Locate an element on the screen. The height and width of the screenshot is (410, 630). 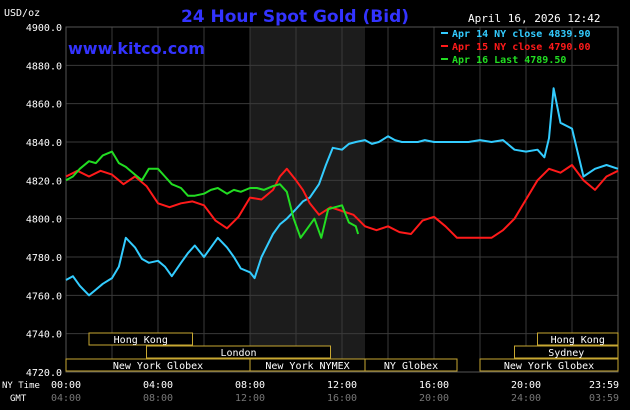
x-tick-label-ny: 16:00 is located at coordinates (434, 385).